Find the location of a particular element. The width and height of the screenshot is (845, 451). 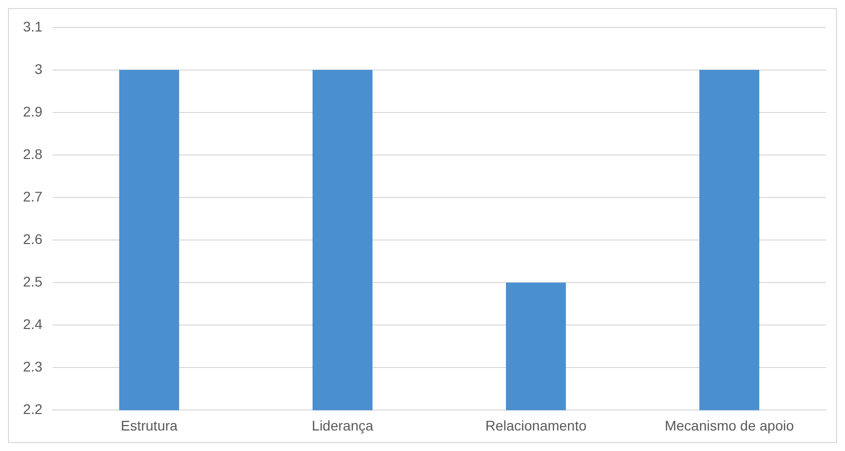

y-tick-label: 2.6 is located at coordinates (32, 238).